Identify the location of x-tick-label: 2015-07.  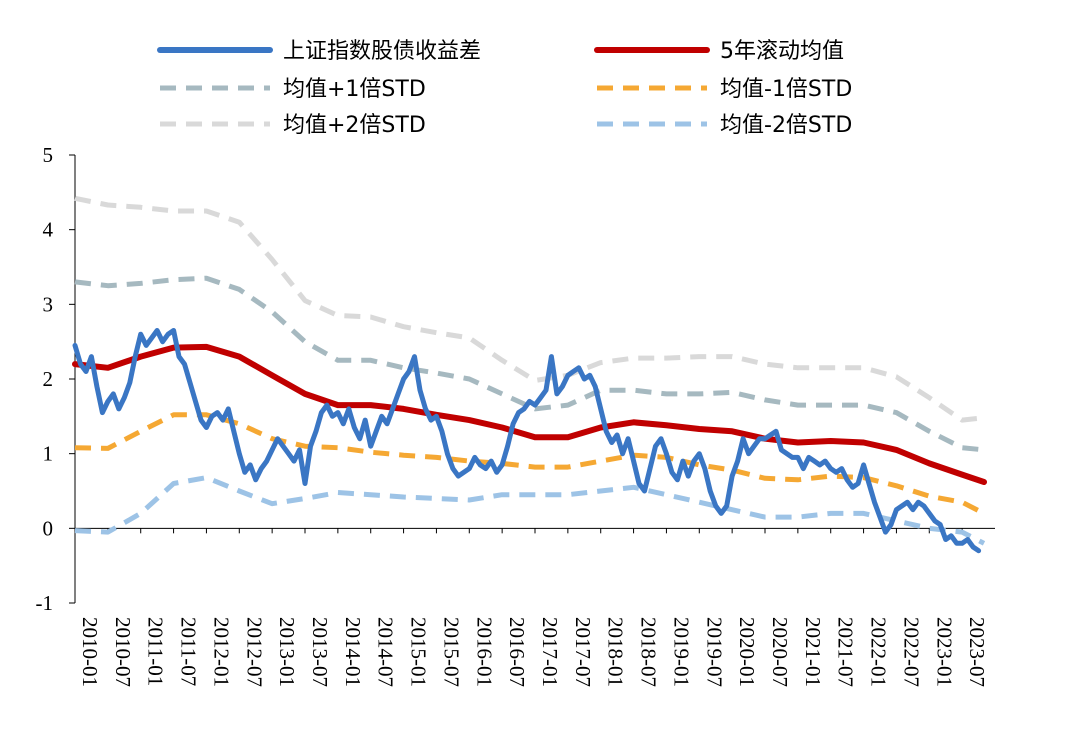
(451, 652).